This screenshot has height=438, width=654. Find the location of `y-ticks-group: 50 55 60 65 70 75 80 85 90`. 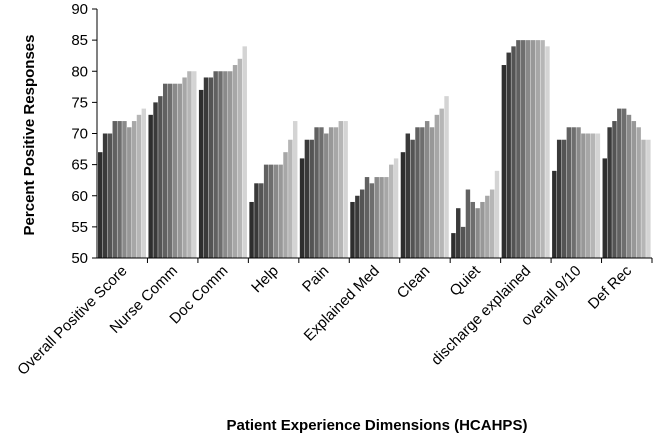

y-ticks-group: 50 55 60 65 70 75 80 85 90 is located at coordinates (84, 134).